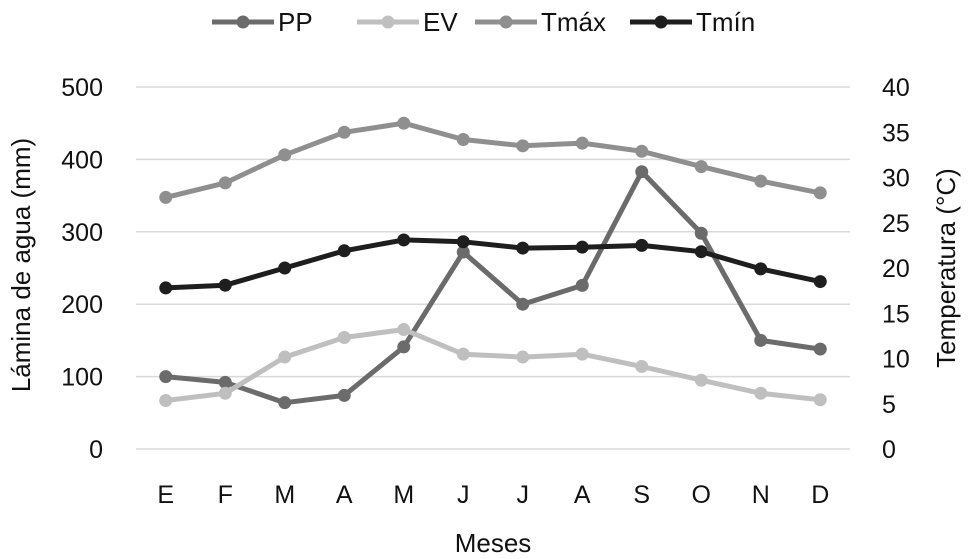 The height and width of the screenshot is (559, 969). I want to click on left-axis-title: Lámina de agua (mm), so click(21, 265).